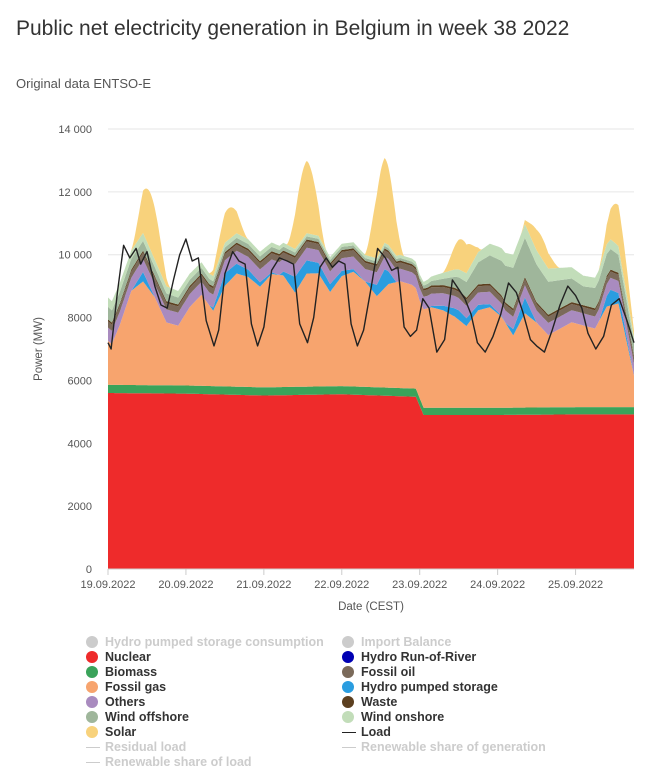 The height and width of the screenshot is (780, 660). Describe the element at coordinates (403, 717) in the screenshot. I see `legend-label: Wind onshore` at that location.